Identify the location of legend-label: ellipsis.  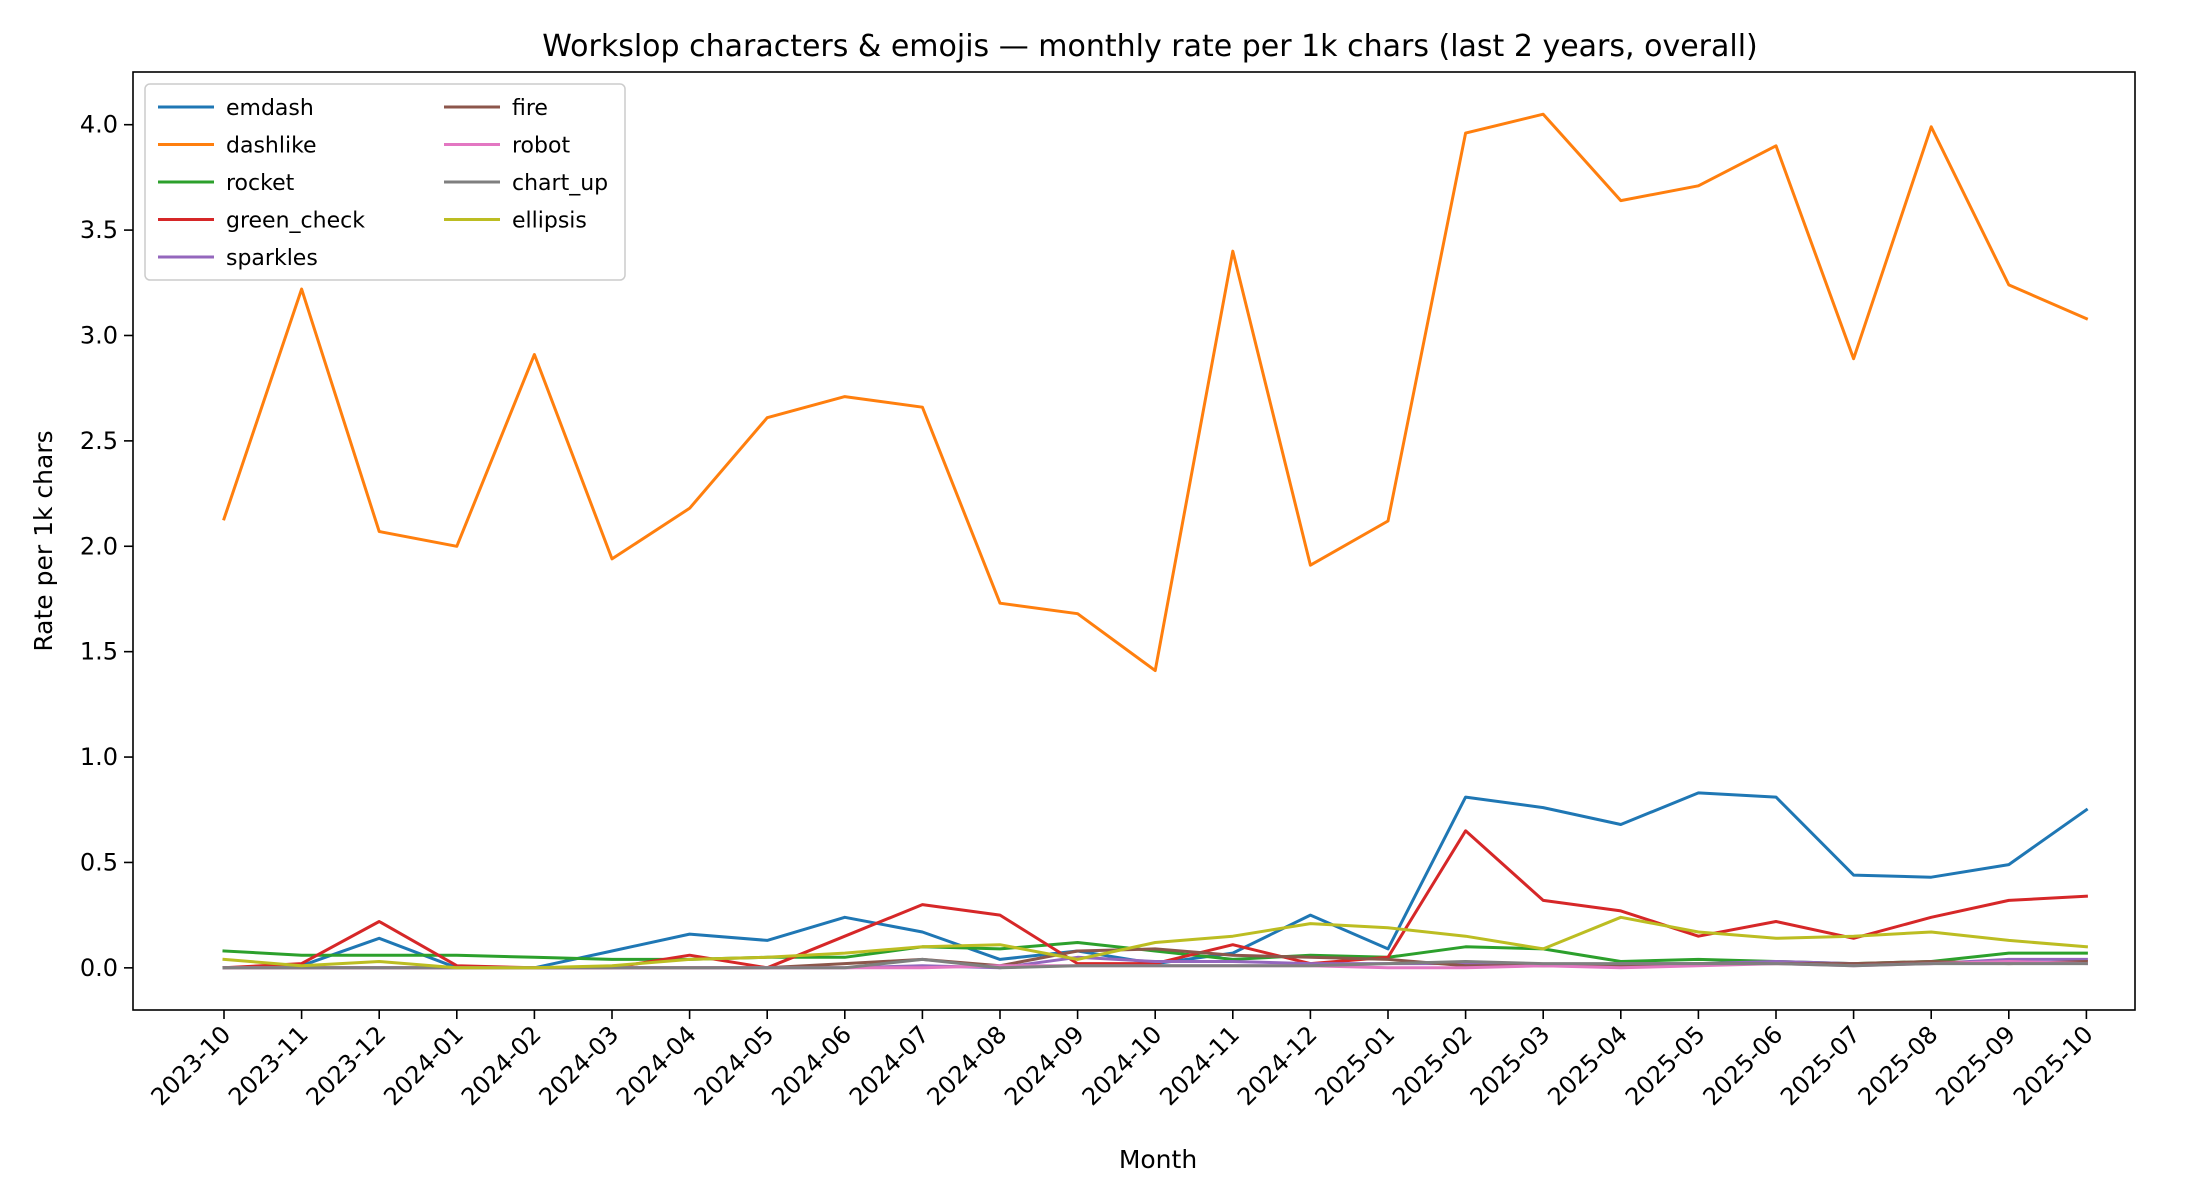
(549, 221).